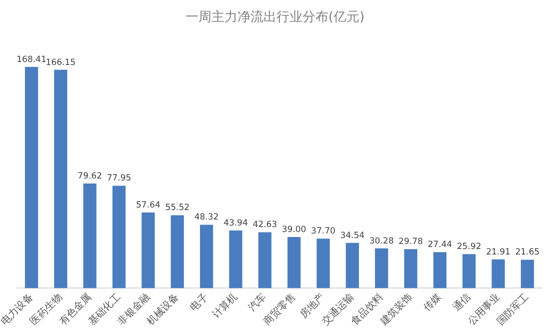  What do you see at coordinates (206, 217) in the screenshot?
I see `data-label: 48.32` at bounding box center [206, 217].